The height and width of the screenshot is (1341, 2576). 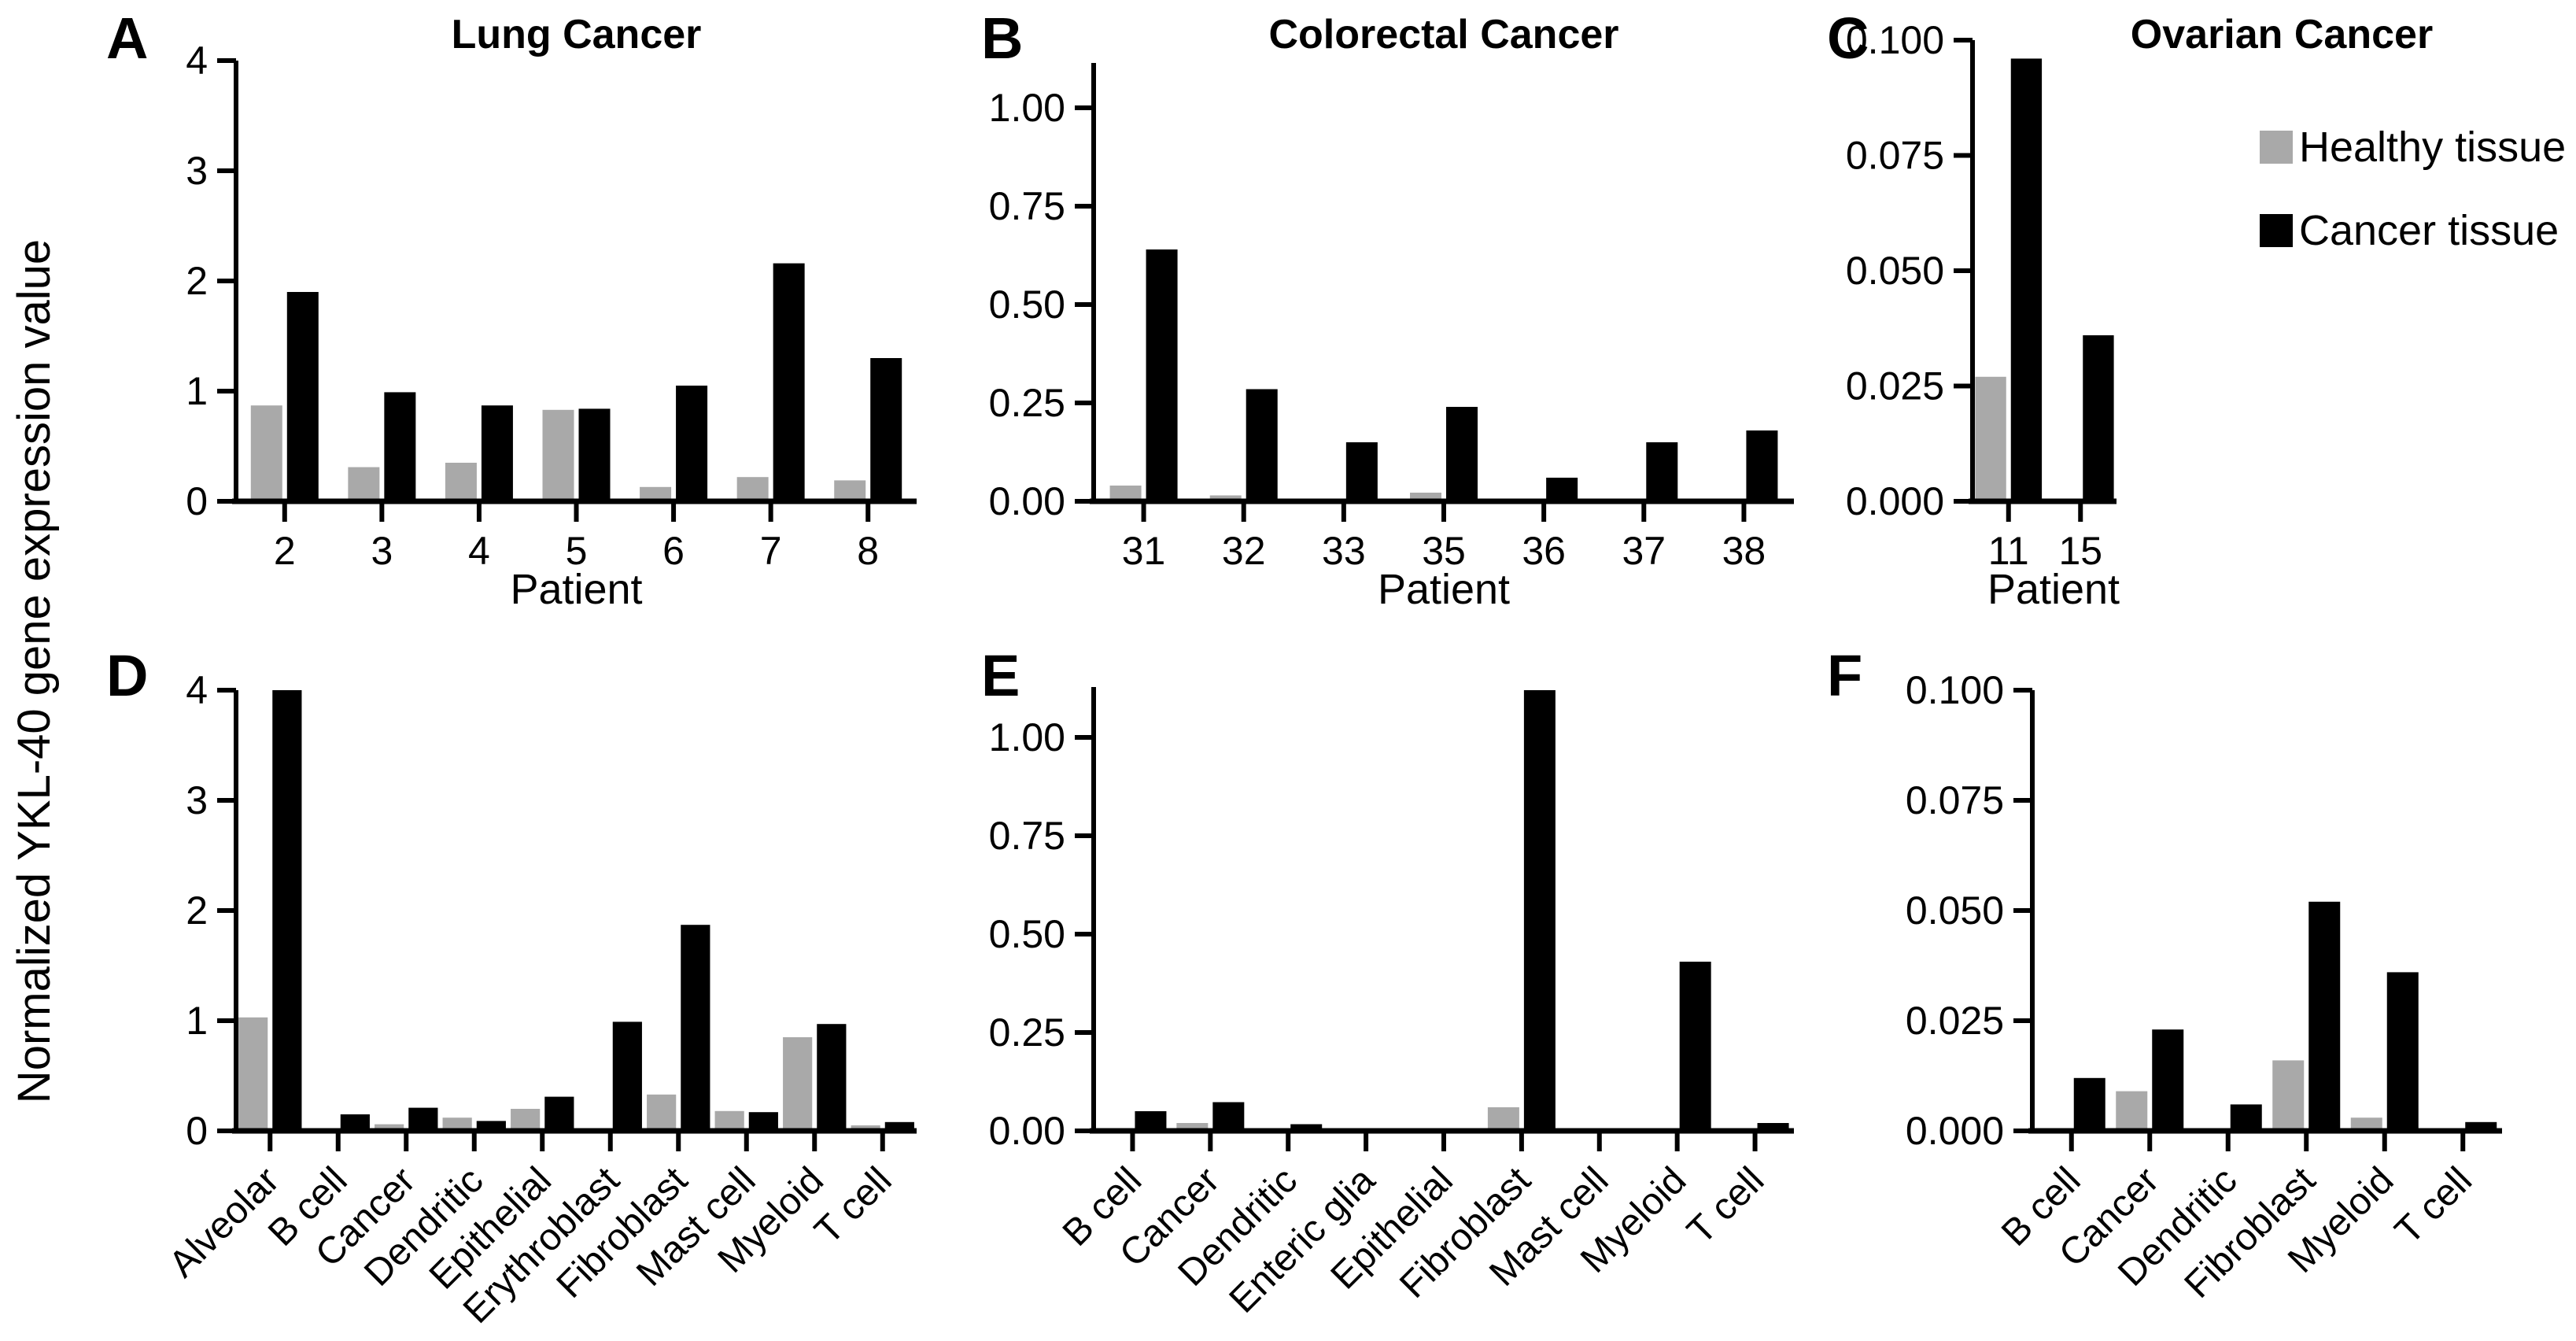 What do you see at coordinates (1027, 305) in the screenshot?
I see `panel-b-y-tick-label: 0.50` at bounding box center [1027, 305].